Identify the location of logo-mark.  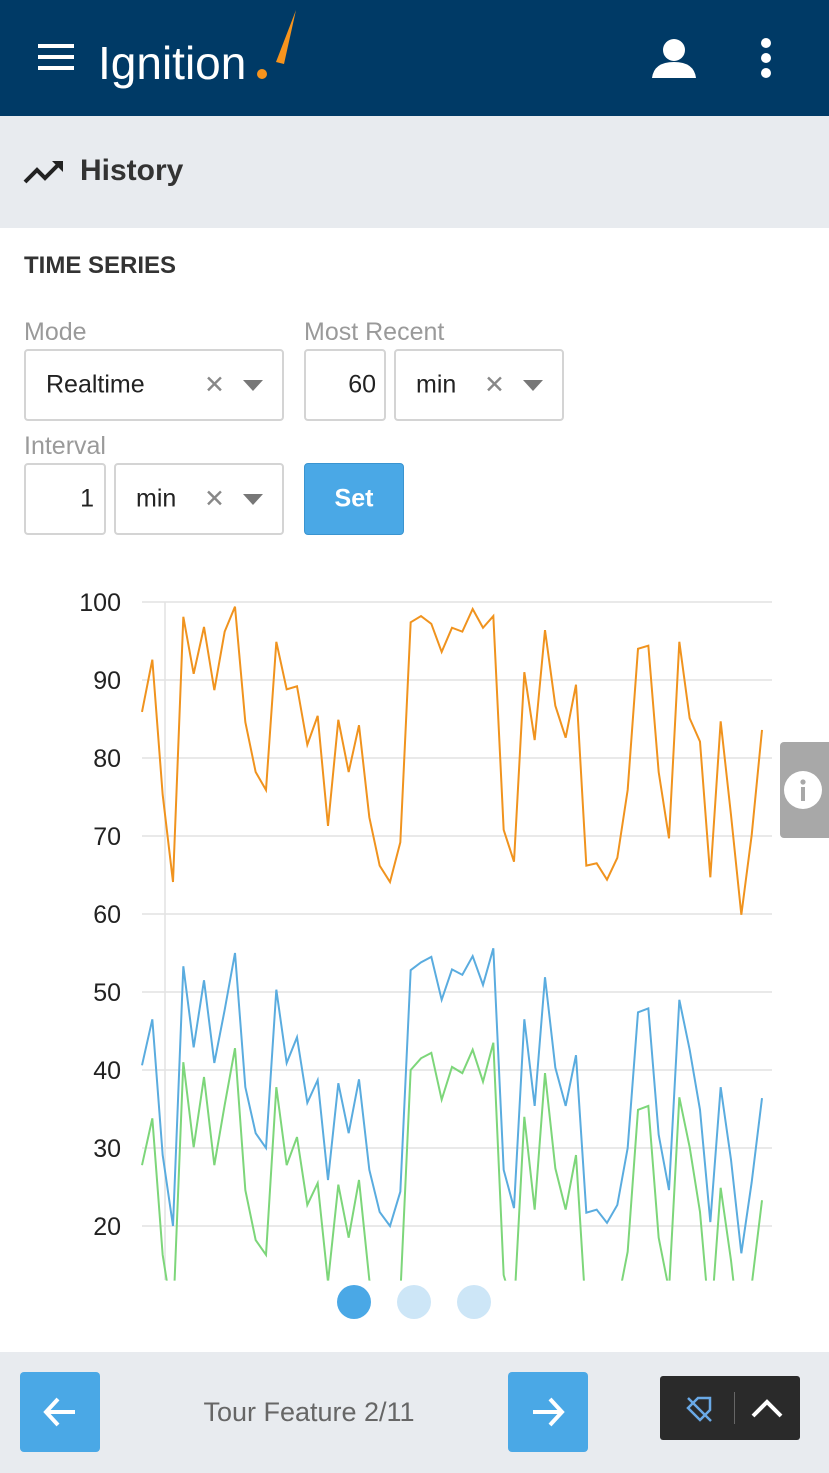
(276, 44).